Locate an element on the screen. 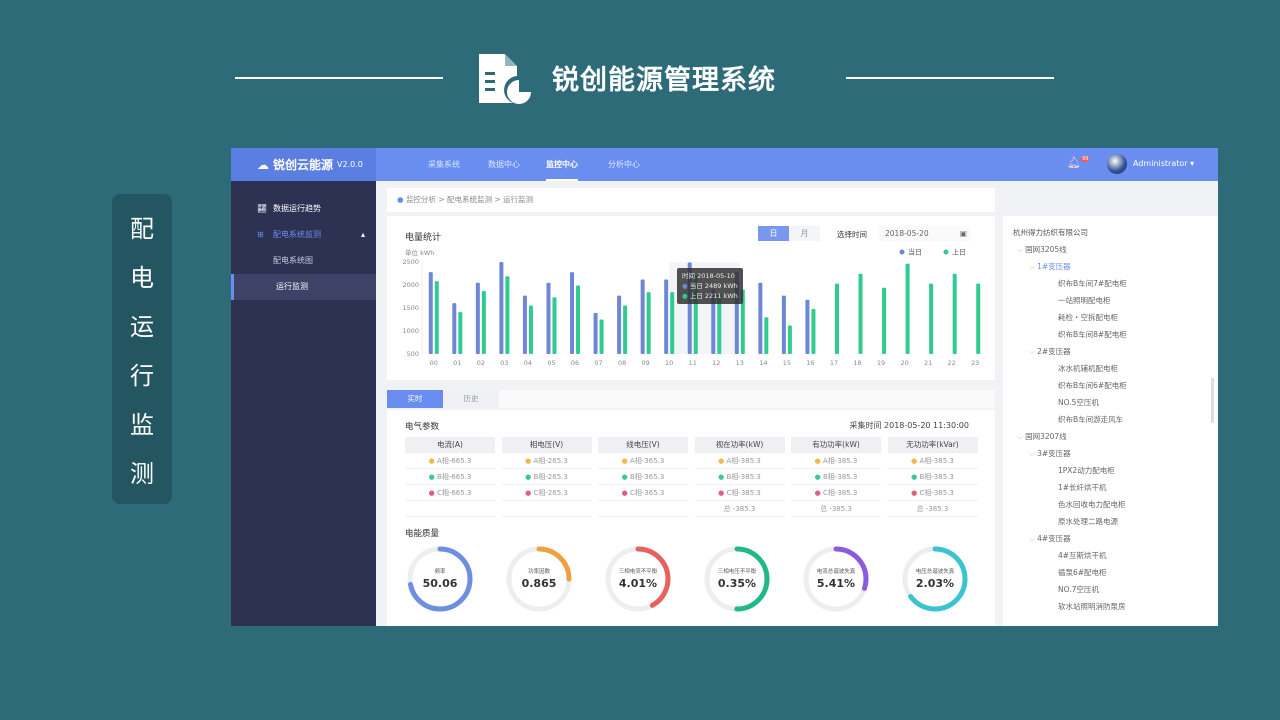 Image resolution: width=1280 pixels, height=720 pixels. sidebar-item-monitor: ⊞ 配电系统监测 ▴ is located at coordinates (303, 235).